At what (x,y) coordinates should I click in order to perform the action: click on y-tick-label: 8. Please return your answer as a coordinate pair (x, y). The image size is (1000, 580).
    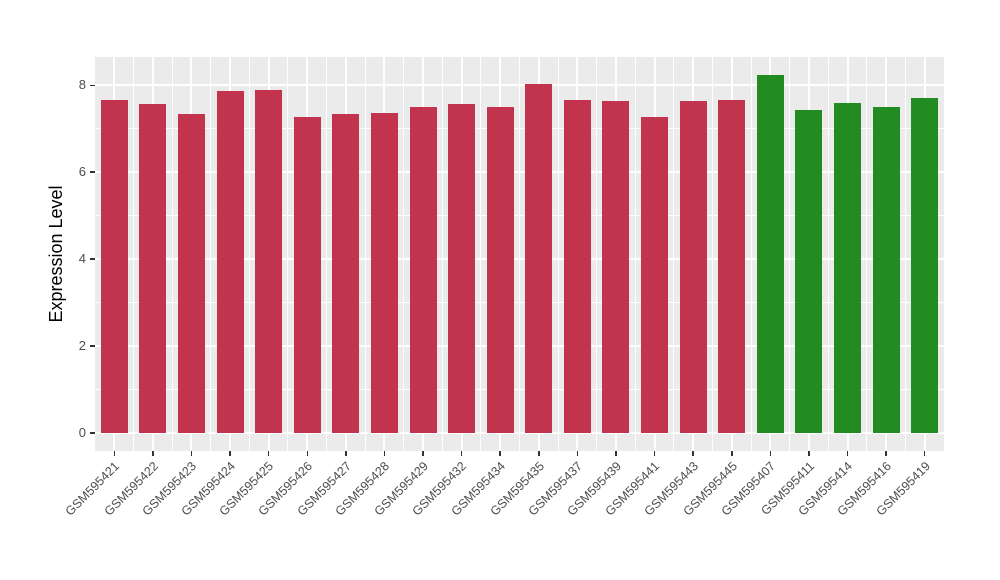
    Looking at the image, I should click on (82, 85).